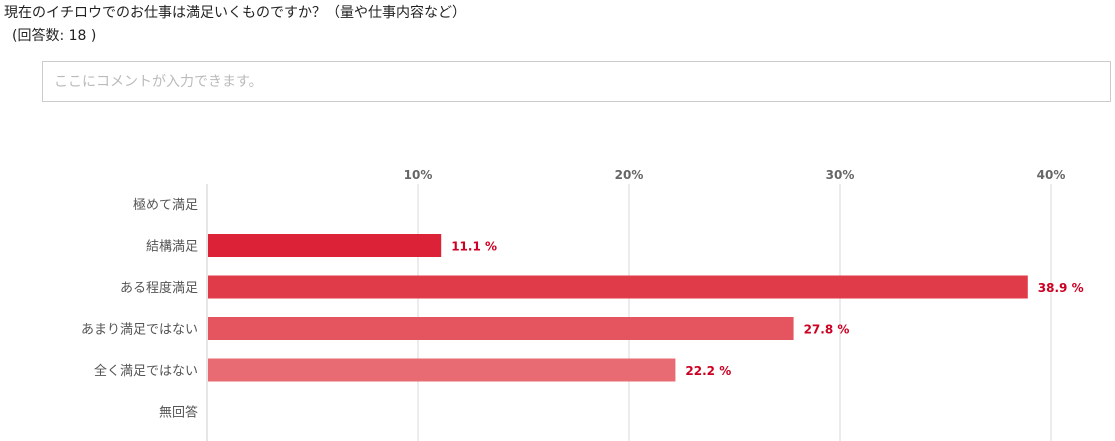 The height and width of the screenshot is (441, 1115). I want to click on value-label: 22.2 %, so click(708, 371).